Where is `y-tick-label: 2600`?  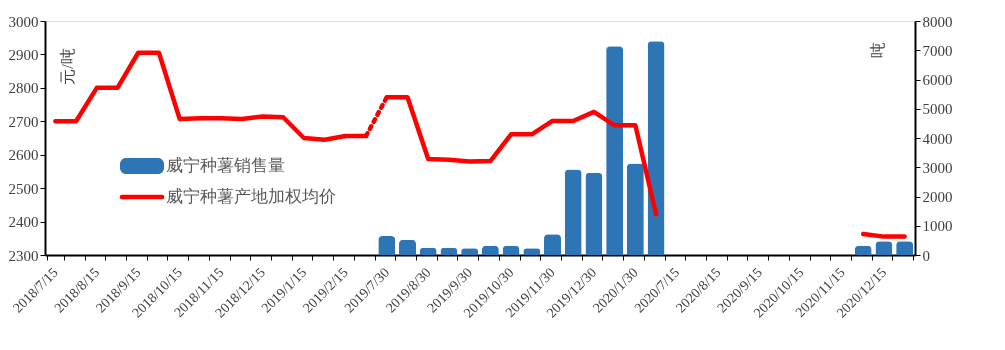 y-tick-label: 2600 is located at coordinates (23, 155).